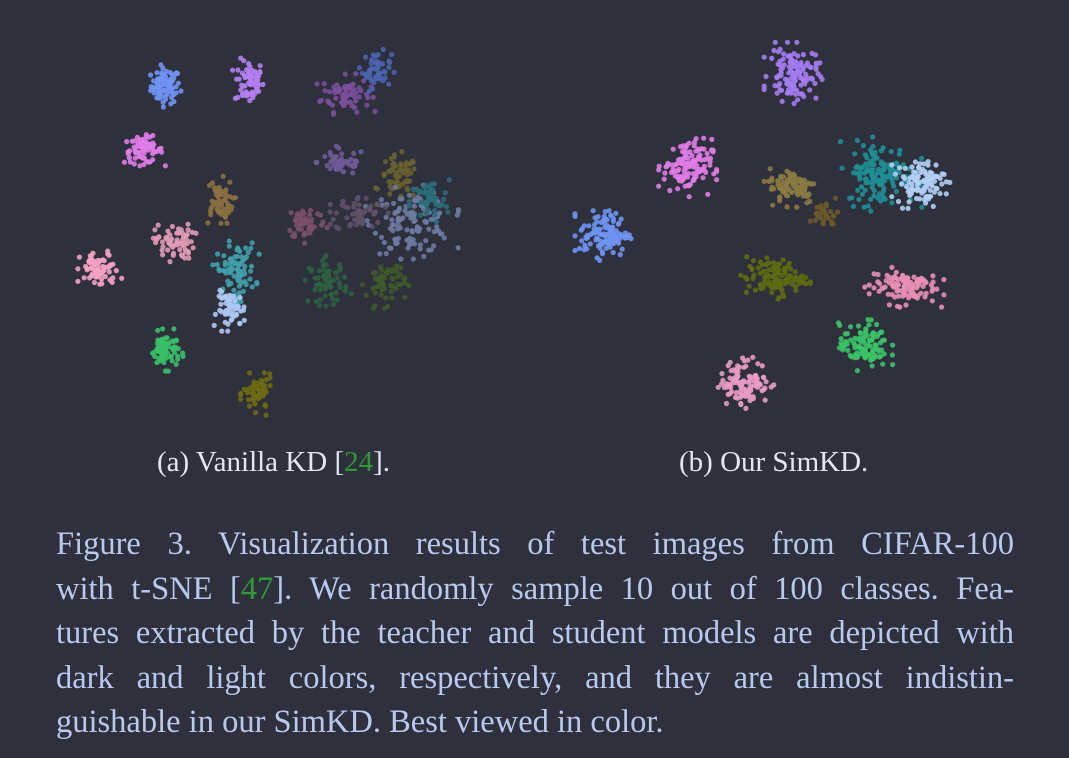 This screenshot has width=1069, height=758. Describe the element at coordinates (359, 462) in the screenshot. I see `citation-link-24: 24` at that location.